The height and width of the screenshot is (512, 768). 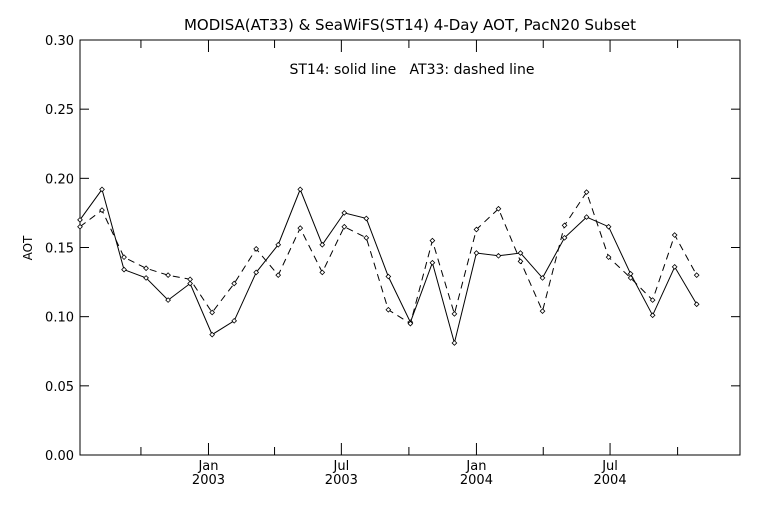 What do you see at coordinates (59, 249) in the screenshot?
I see `y-tick-label: 0.15` at bounding box center [59, 249].